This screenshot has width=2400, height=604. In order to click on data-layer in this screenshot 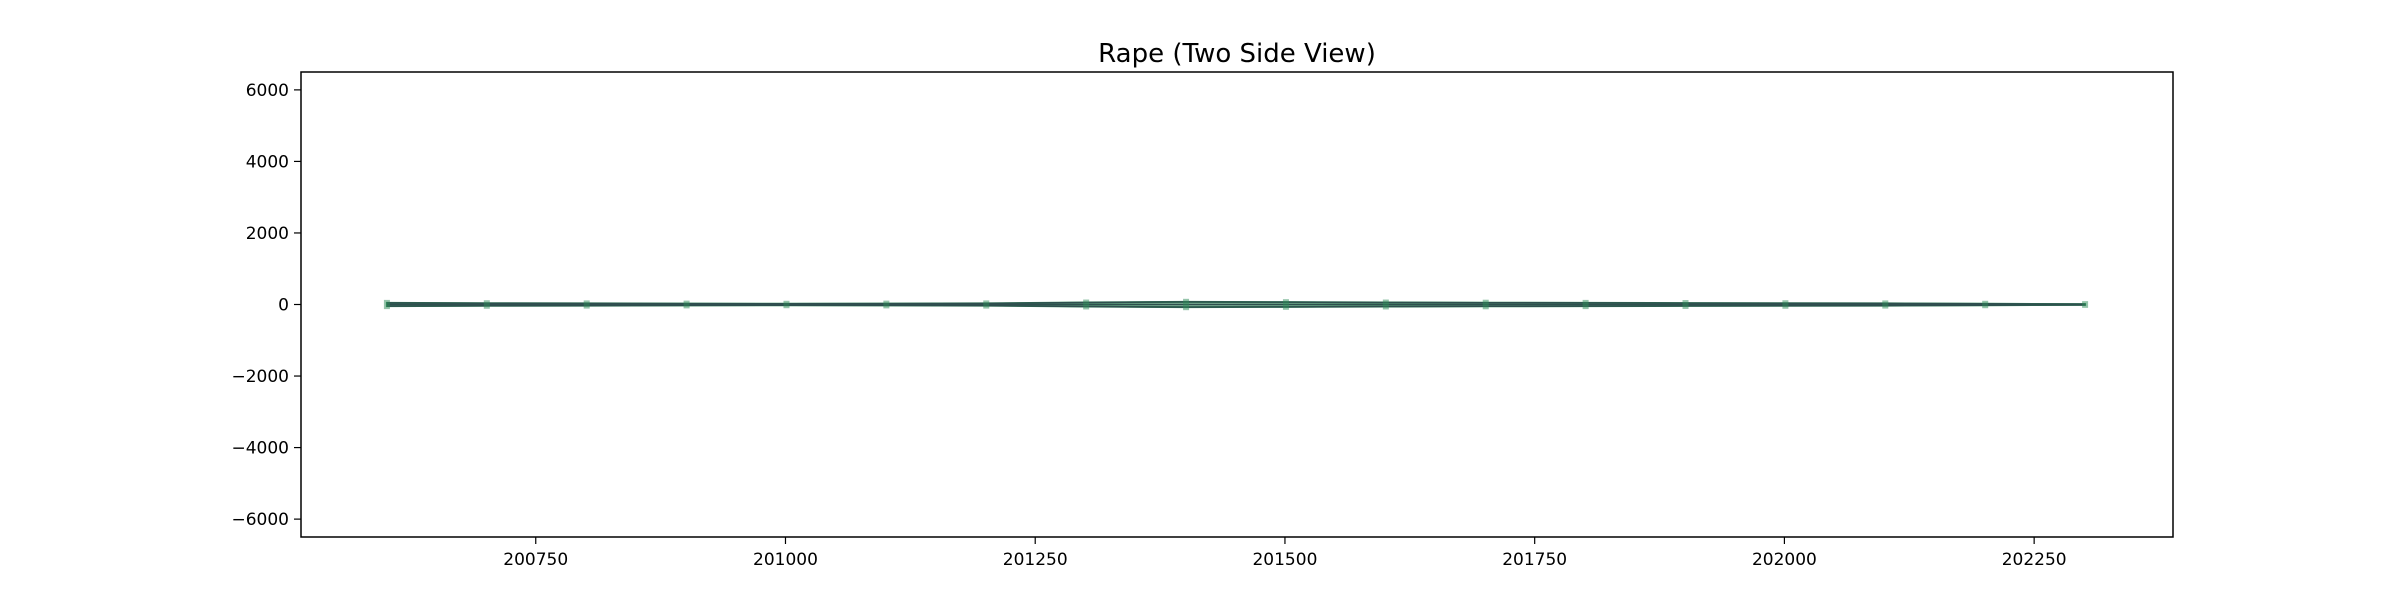, I will do `click(1236, 304)`.